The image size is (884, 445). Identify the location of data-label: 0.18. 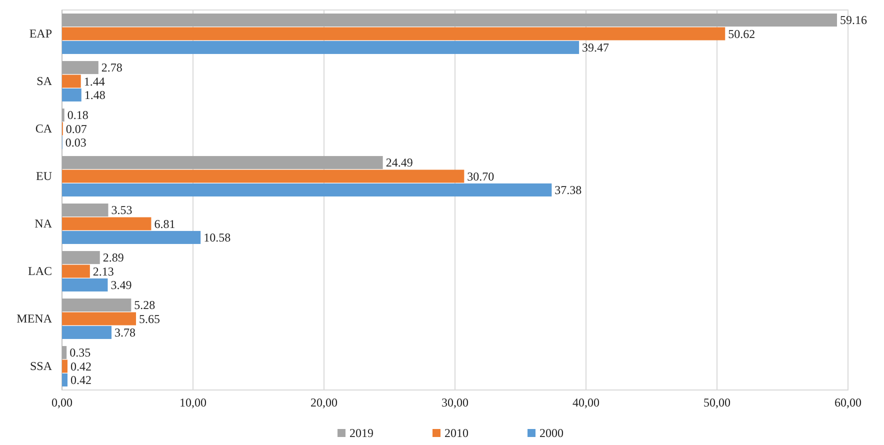
(77, 115).